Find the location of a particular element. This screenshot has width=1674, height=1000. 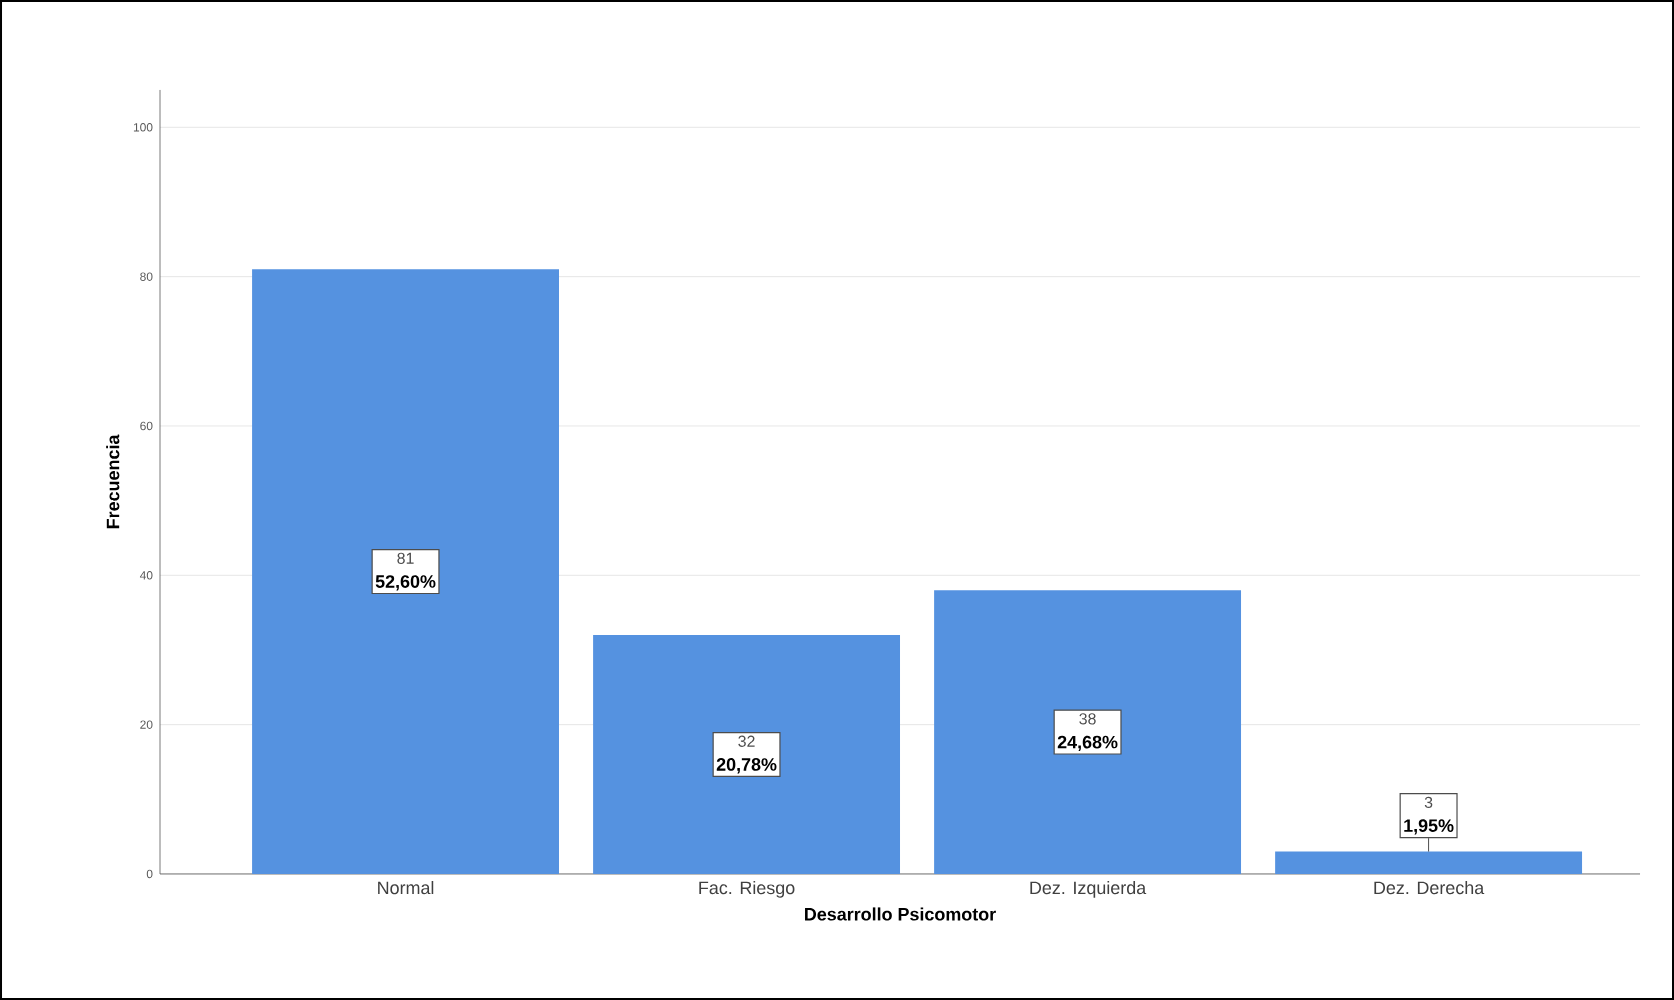

annotation: 52,60% is located at coordinates (405, 583).